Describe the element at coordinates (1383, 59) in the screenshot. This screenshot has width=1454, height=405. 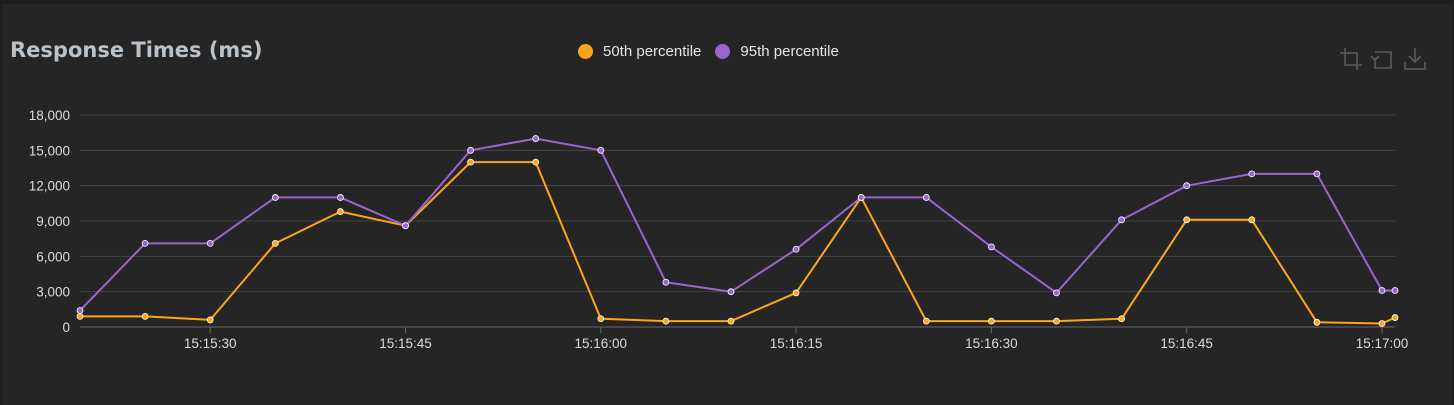
I see `reset-icon` at that location.